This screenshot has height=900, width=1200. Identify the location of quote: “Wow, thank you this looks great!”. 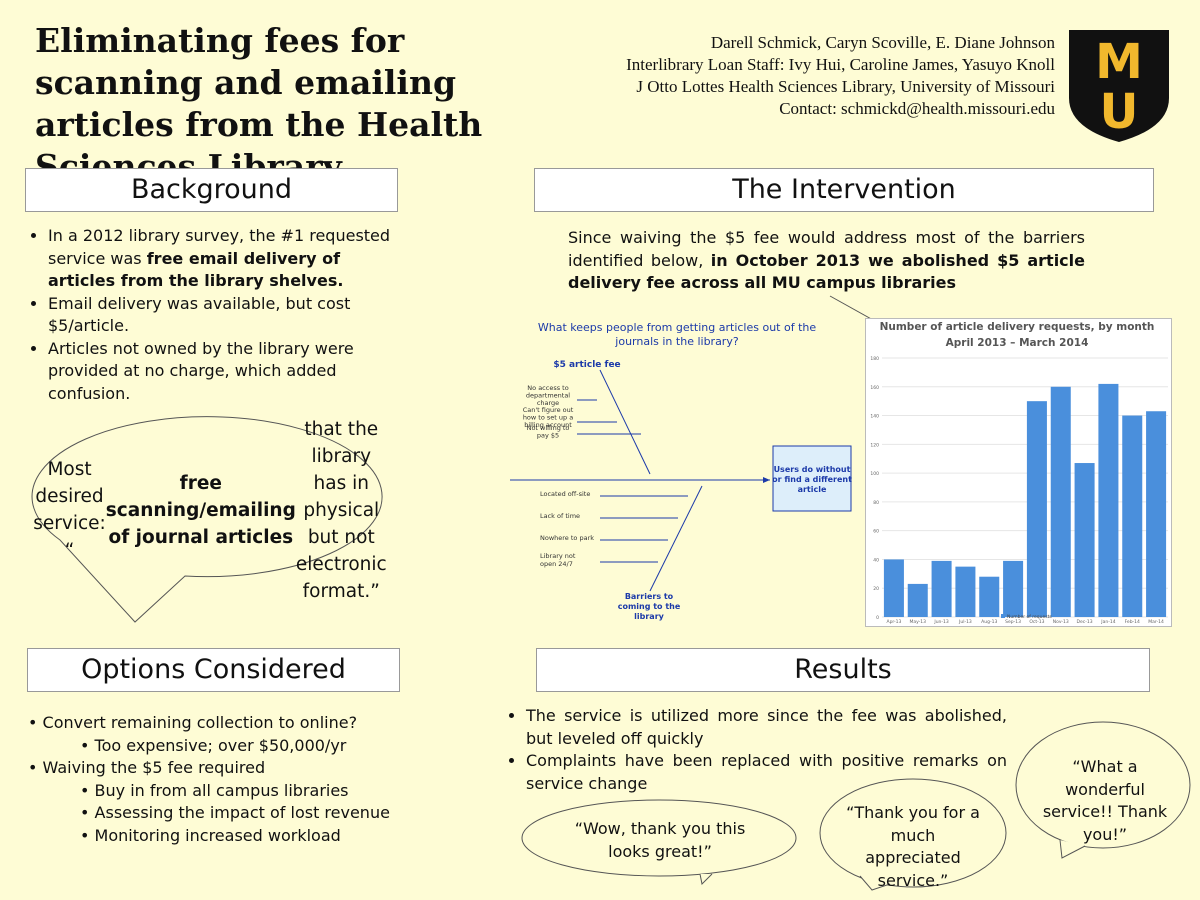
(660, 840).